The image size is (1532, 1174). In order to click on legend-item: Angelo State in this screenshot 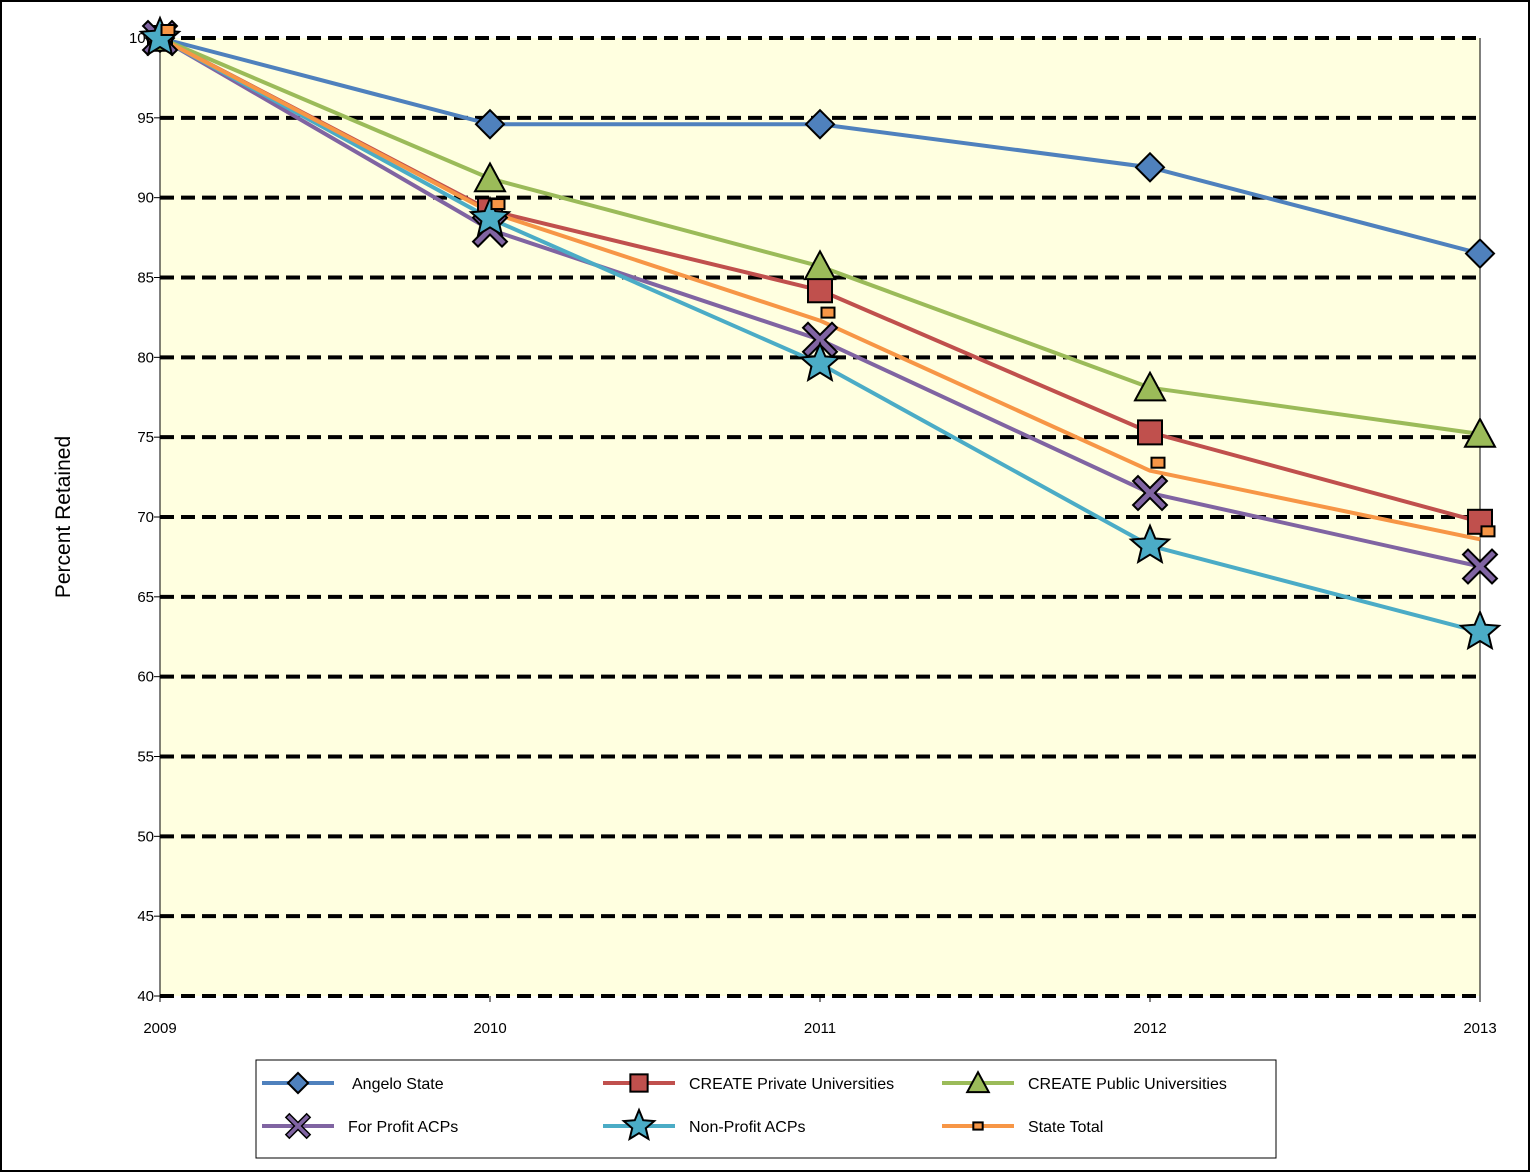, I will do `click(353, 1083)`.